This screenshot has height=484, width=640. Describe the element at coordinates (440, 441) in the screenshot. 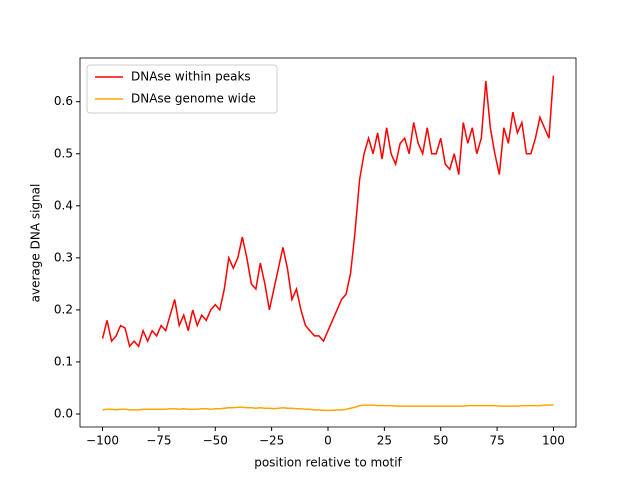

I see `x-tick-label: 50` at that location.